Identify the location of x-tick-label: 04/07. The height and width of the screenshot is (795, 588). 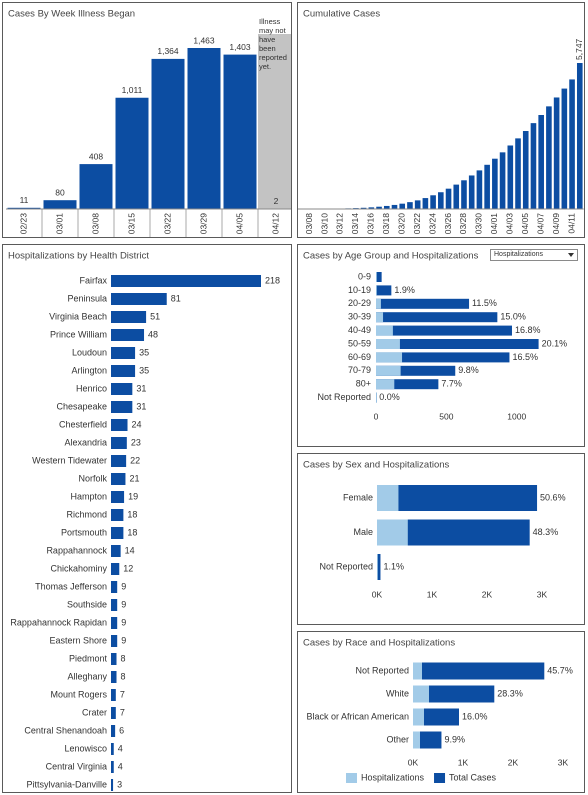
(540, 224).